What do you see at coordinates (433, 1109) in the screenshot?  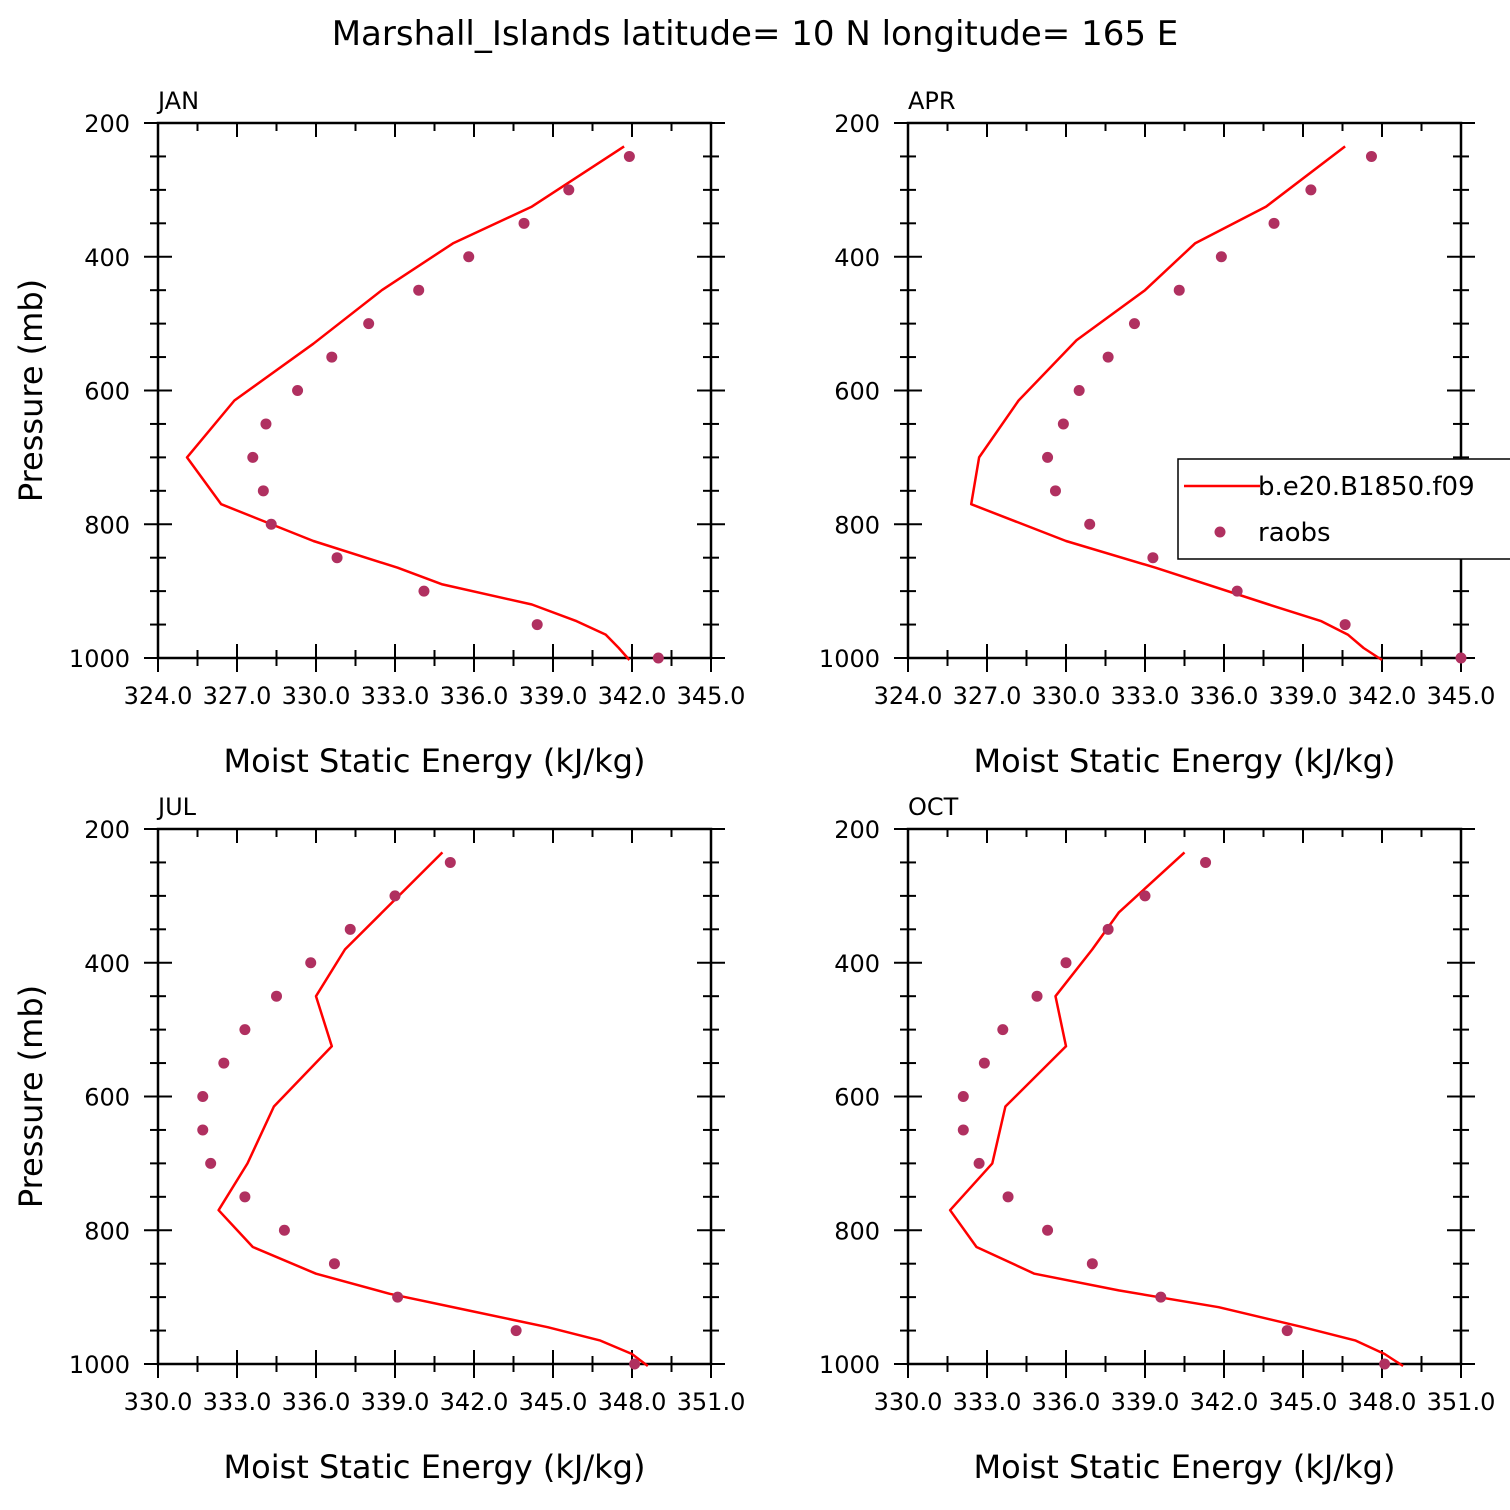 I see `model-line` at bounding box center [433, 1109].